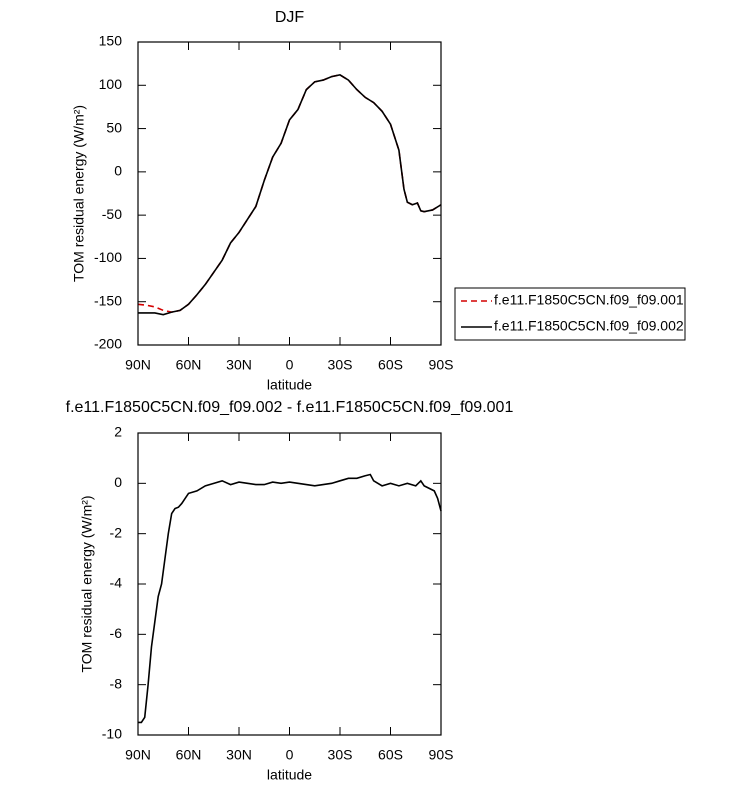  What do you see at coordinates (112, 734) in the screenshot?
I see `y-tick-label: -10` at bounding box center [112, 734].